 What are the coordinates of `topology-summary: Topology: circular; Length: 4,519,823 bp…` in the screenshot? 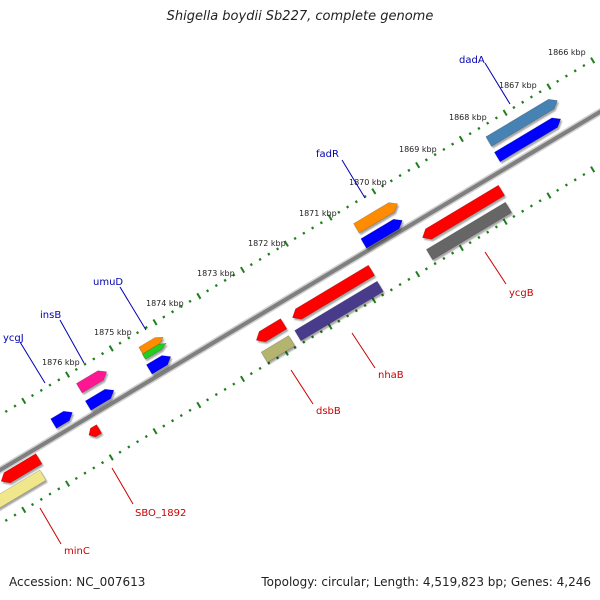 It's located at (426, 582).